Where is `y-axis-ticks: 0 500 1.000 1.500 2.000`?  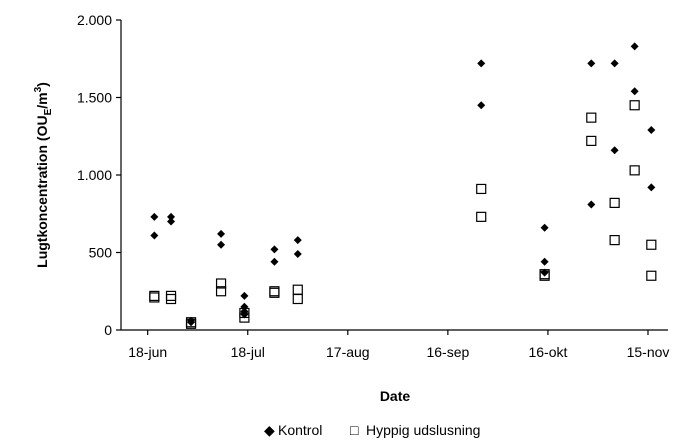 y-axis-ticks: 0 500 1.000 1.500 2.000 is located at coordinates (99, 175).